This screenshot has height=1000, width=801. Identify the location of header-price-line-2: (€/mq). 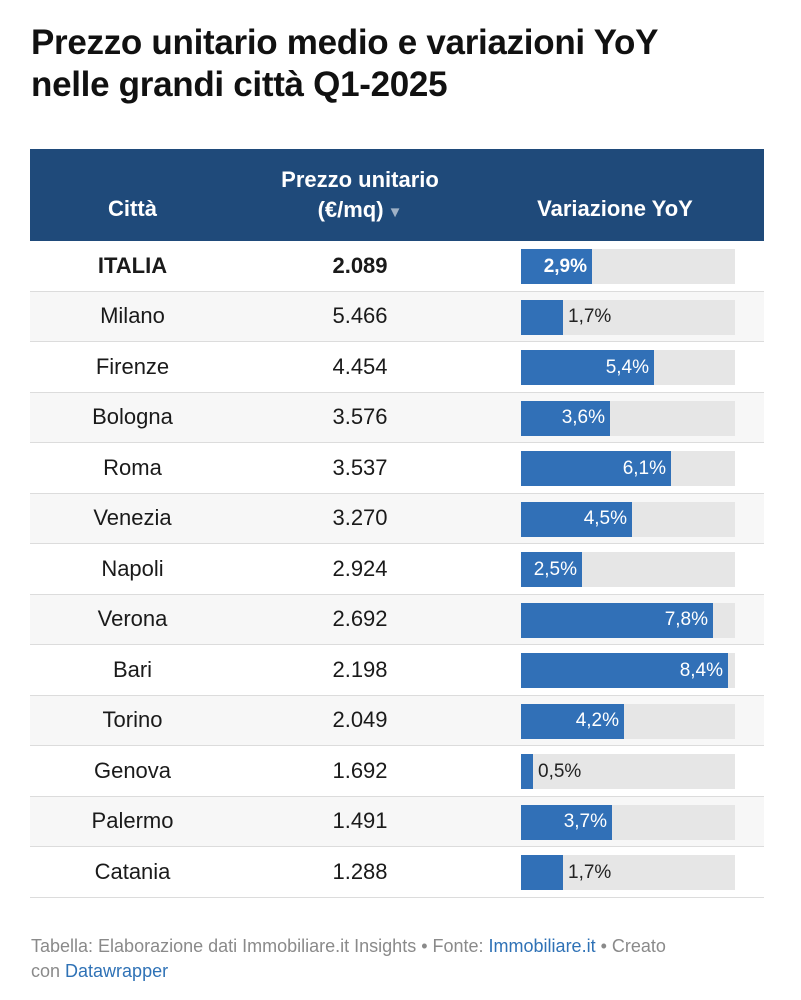
(350, 209).